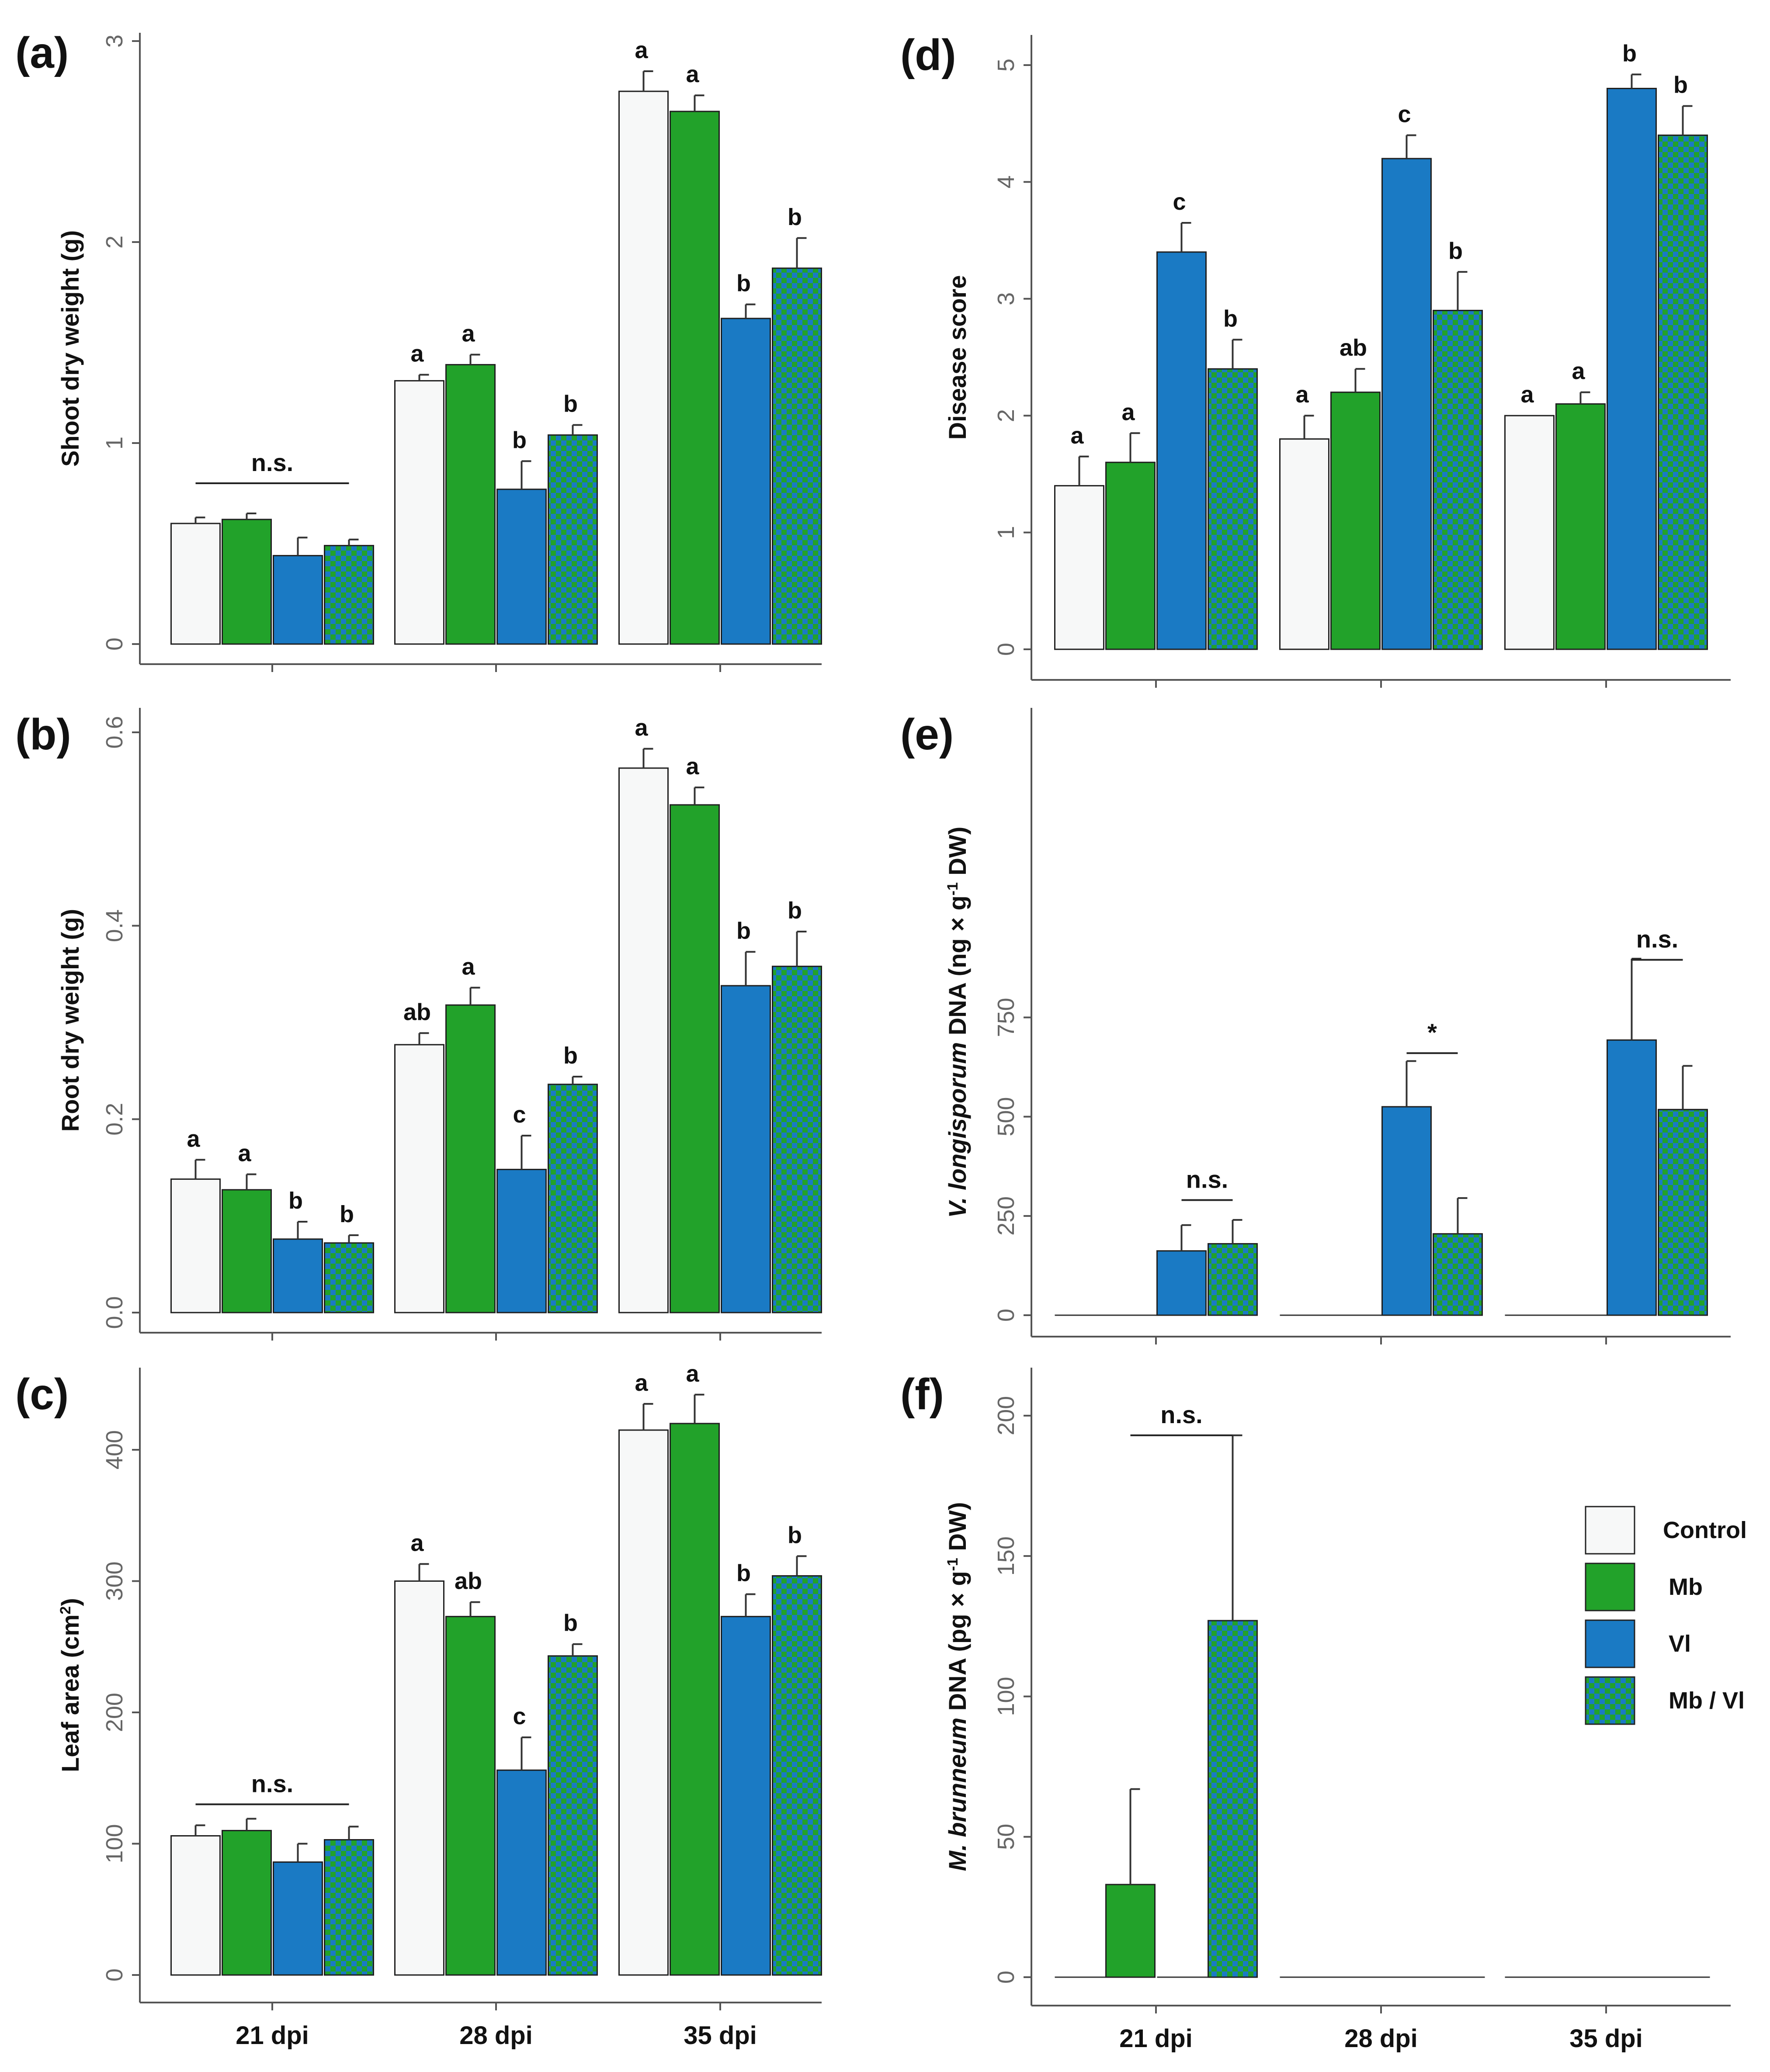 This screenshot has height=2072, width=1770. What do you see at coordinates (247, 582) in the screenshot?
I see `bar-a-mb-g1` at bounding box center [247, 582].